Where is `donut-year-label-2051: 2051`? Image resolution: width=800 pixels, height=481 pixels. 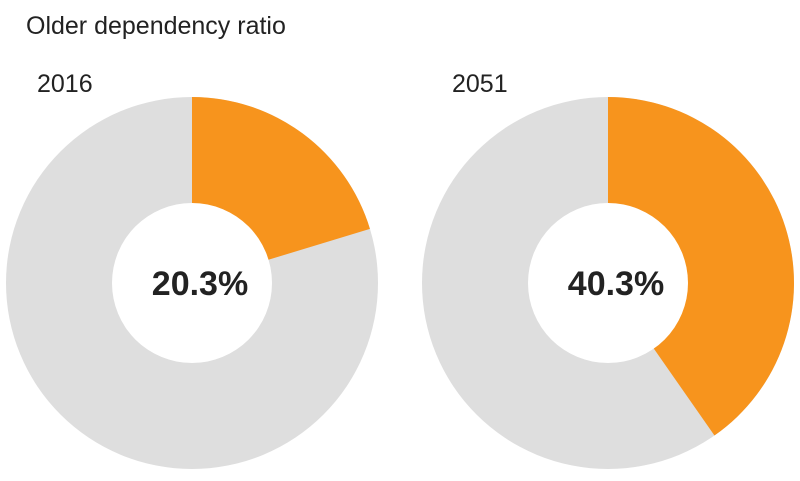 donut-year-label-2051: 2051 is located at coordinates (480, 84).